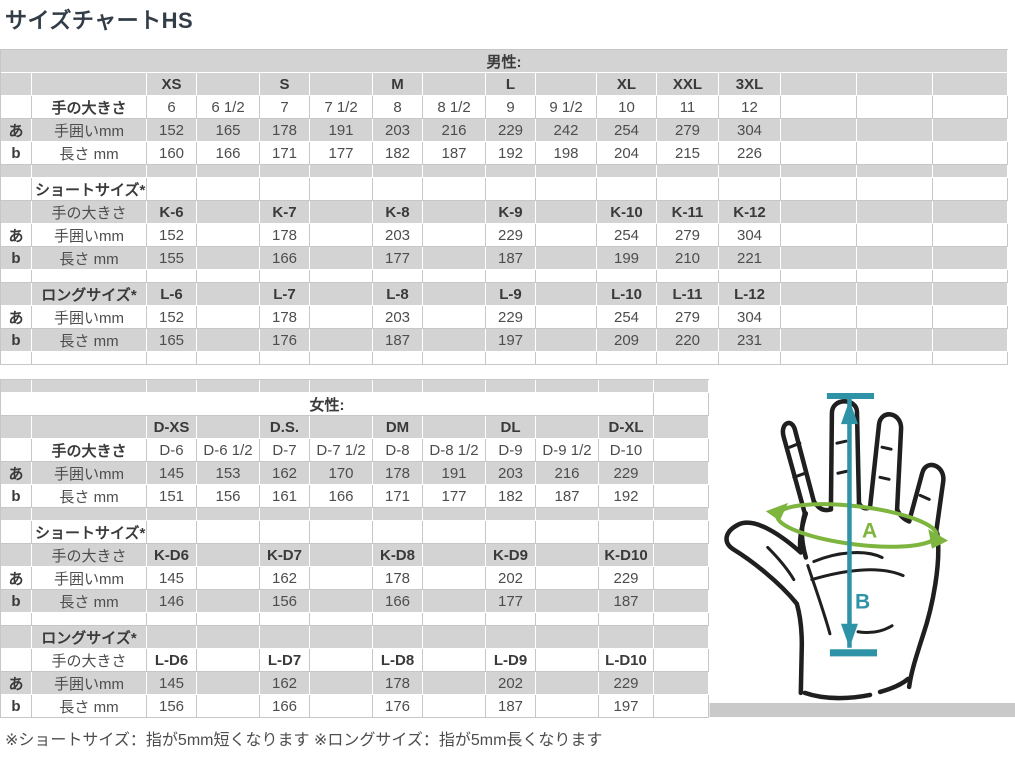 Image resolution: width=1015 pixels, height=760 pixels. I want to click on size-header: K-10, so click(627, 212).